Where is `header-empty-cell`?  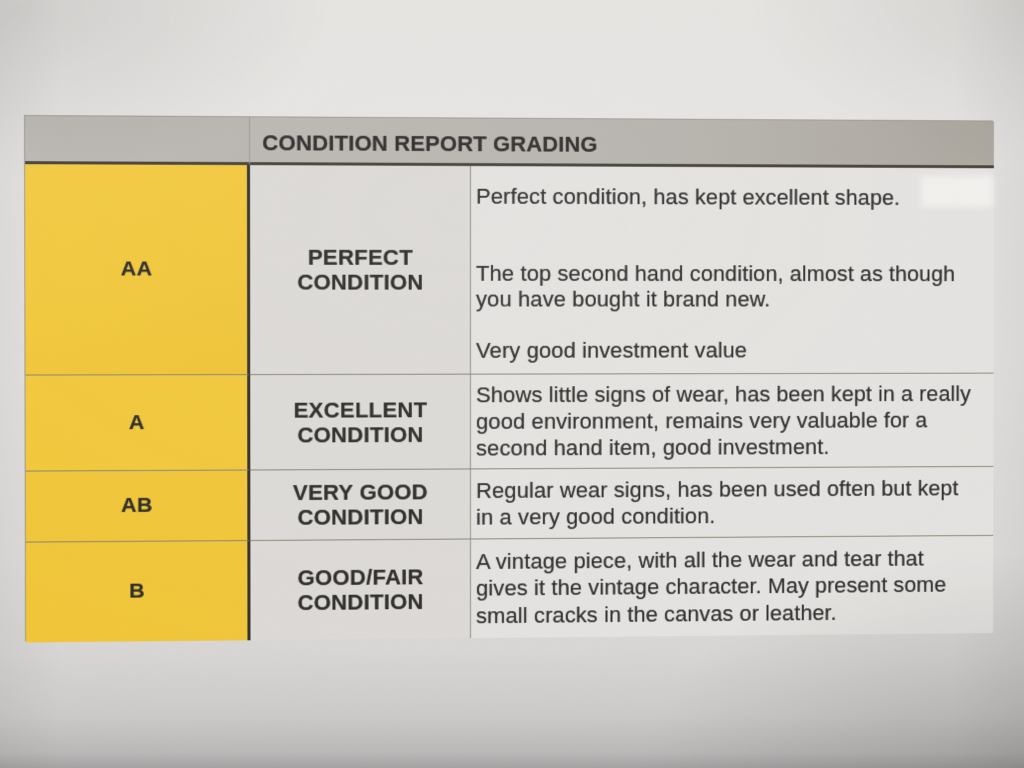
header-empty-cell is located at coordinates (138, 140).